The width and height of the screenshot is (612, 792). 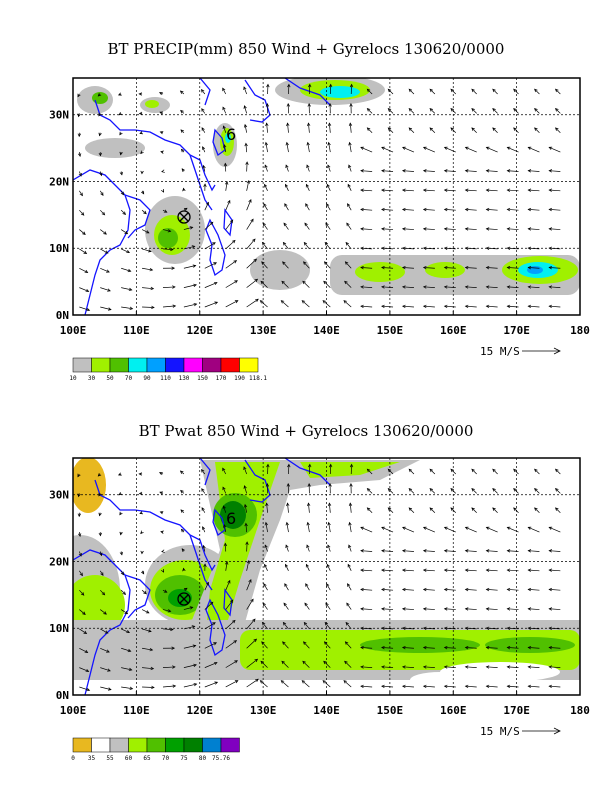 I want to click on lat-tick-label: 10N, so click(x=59, y=248).